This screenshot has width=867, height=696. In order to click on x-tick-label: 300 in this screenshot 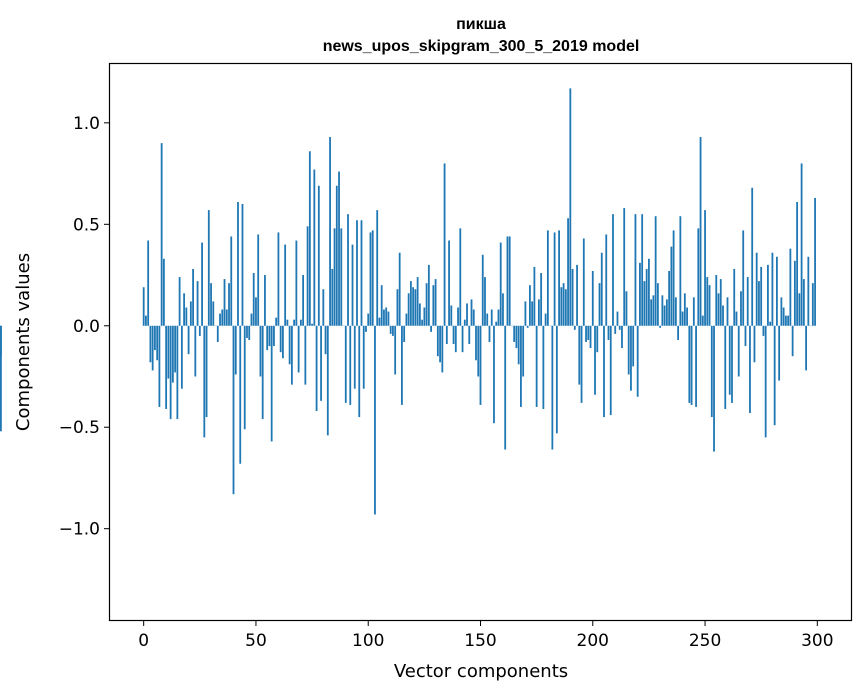, I will do `click(817, 641)`.